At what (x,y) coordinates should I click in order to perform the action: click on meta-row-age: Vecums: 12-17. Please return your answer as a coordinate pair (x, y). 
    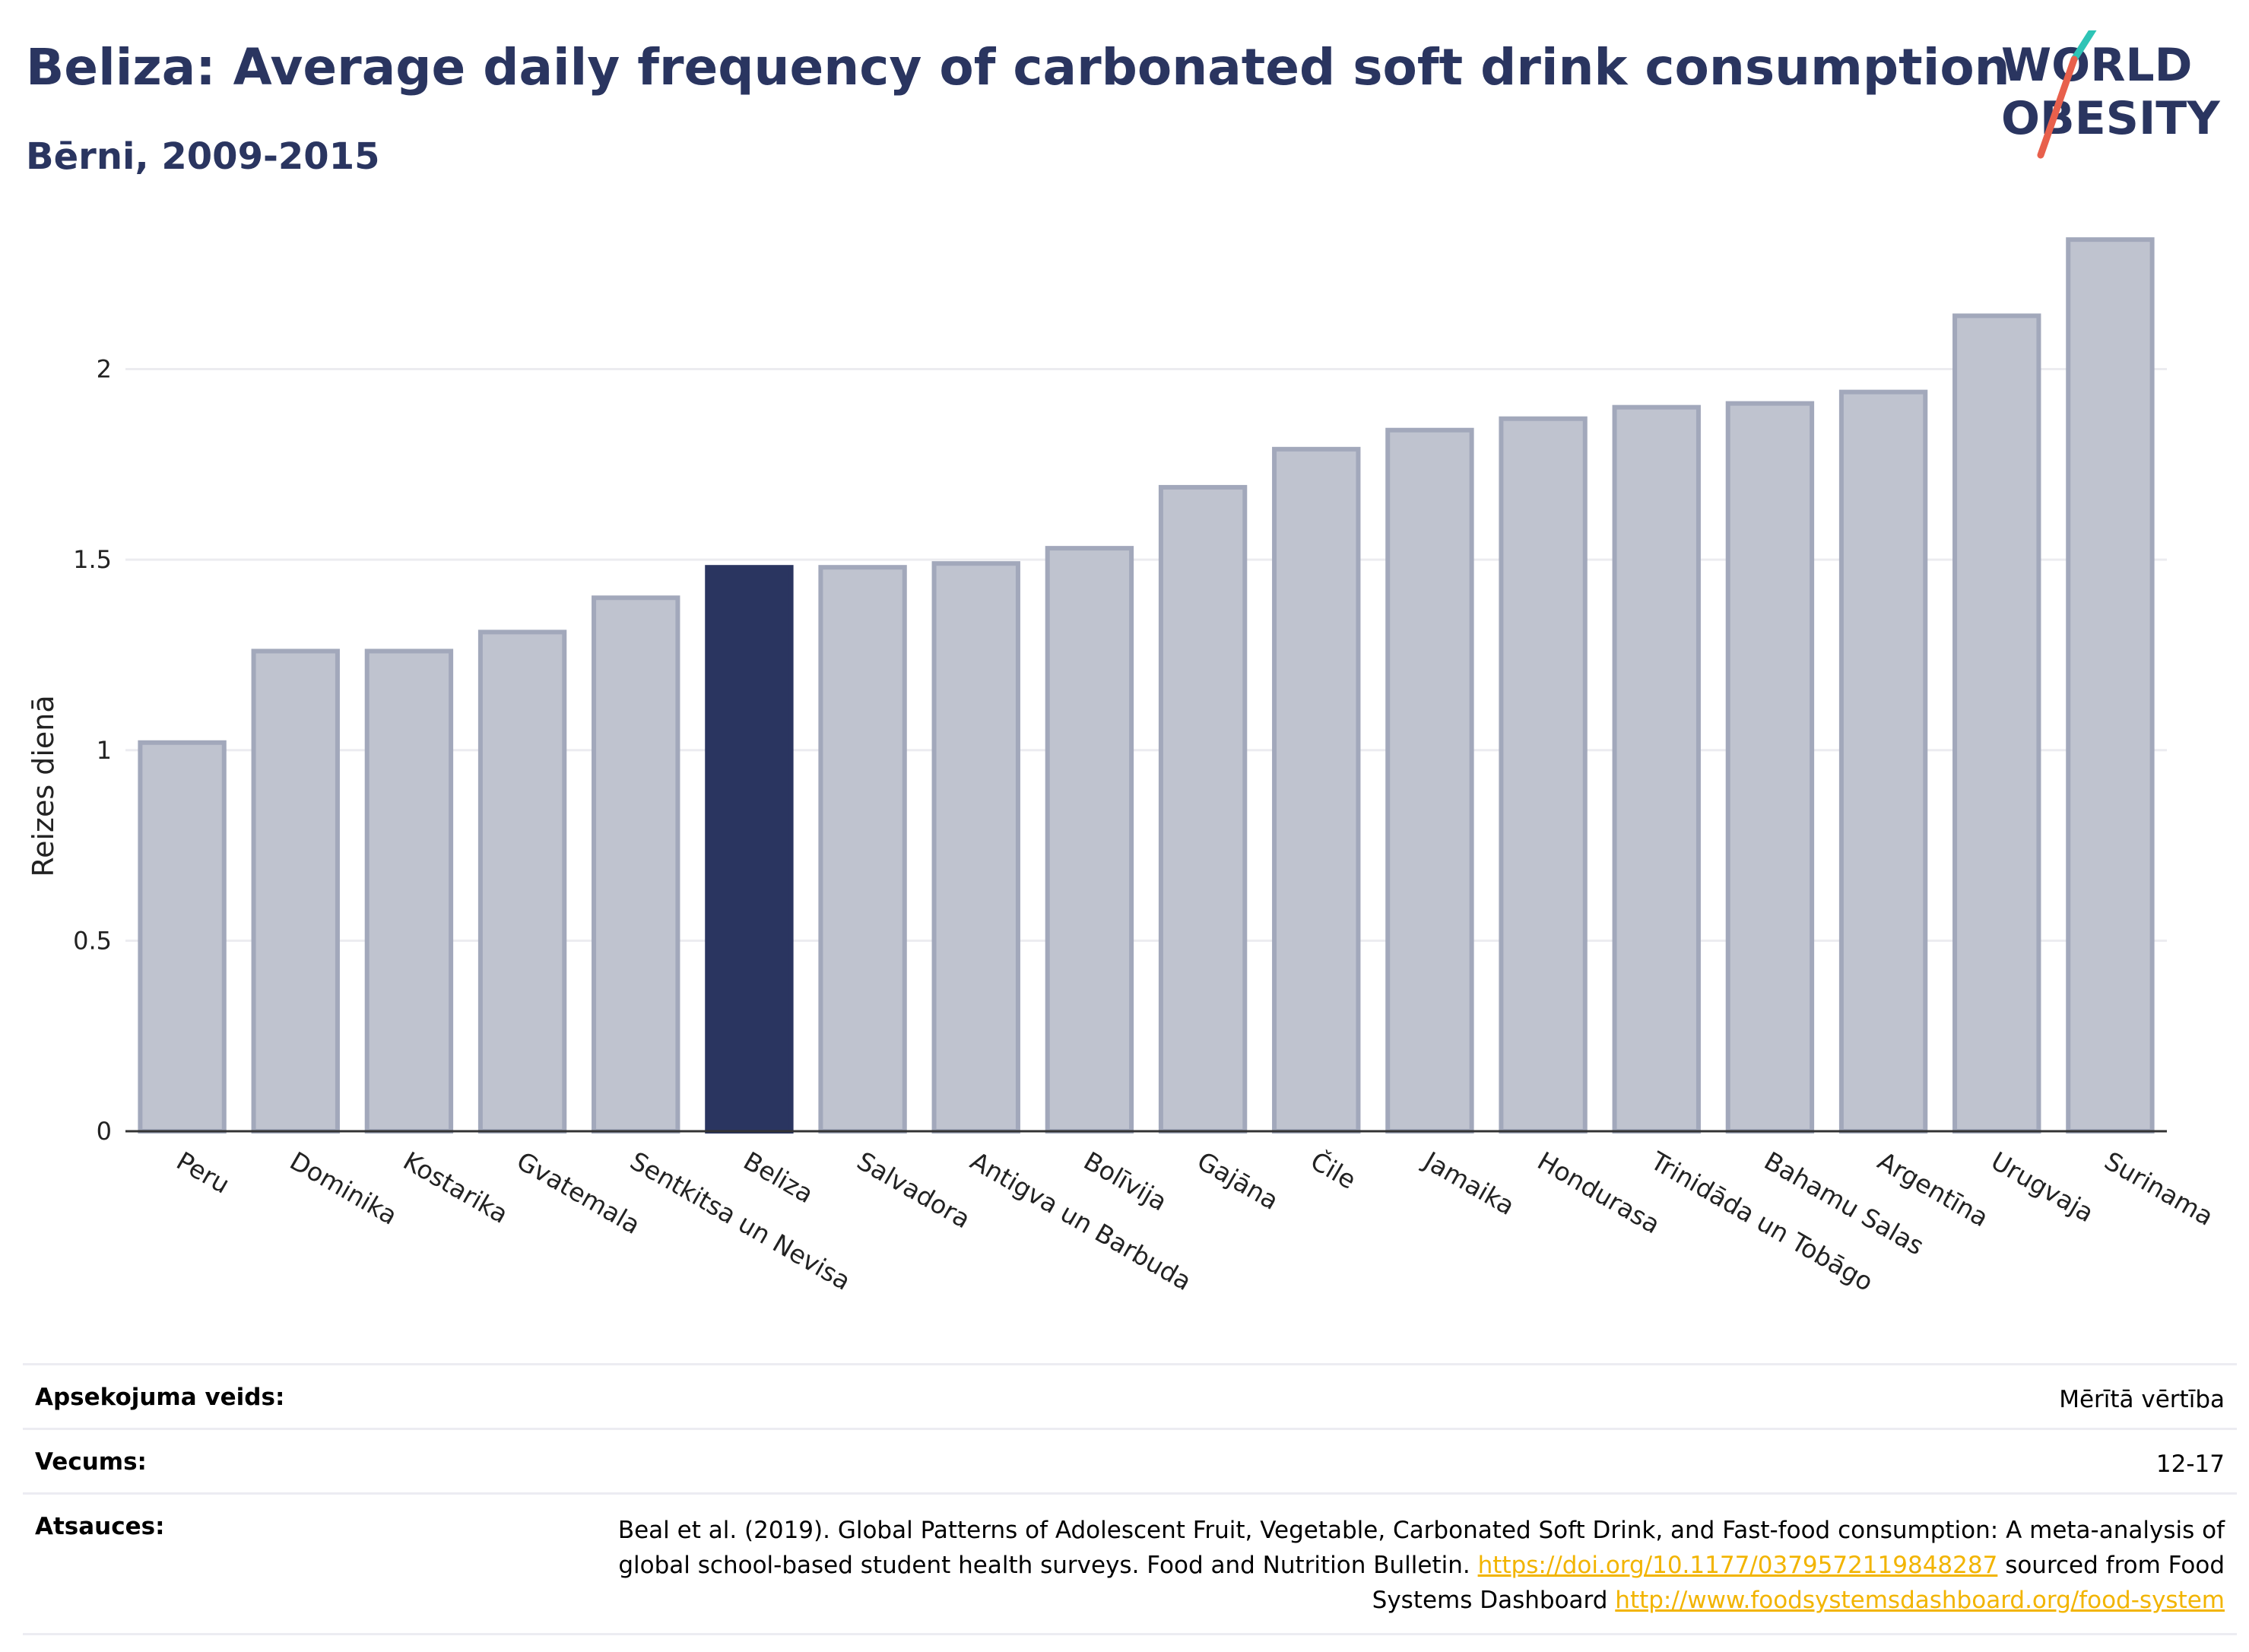
    Looking at the image, I should click on (1130, 1460).